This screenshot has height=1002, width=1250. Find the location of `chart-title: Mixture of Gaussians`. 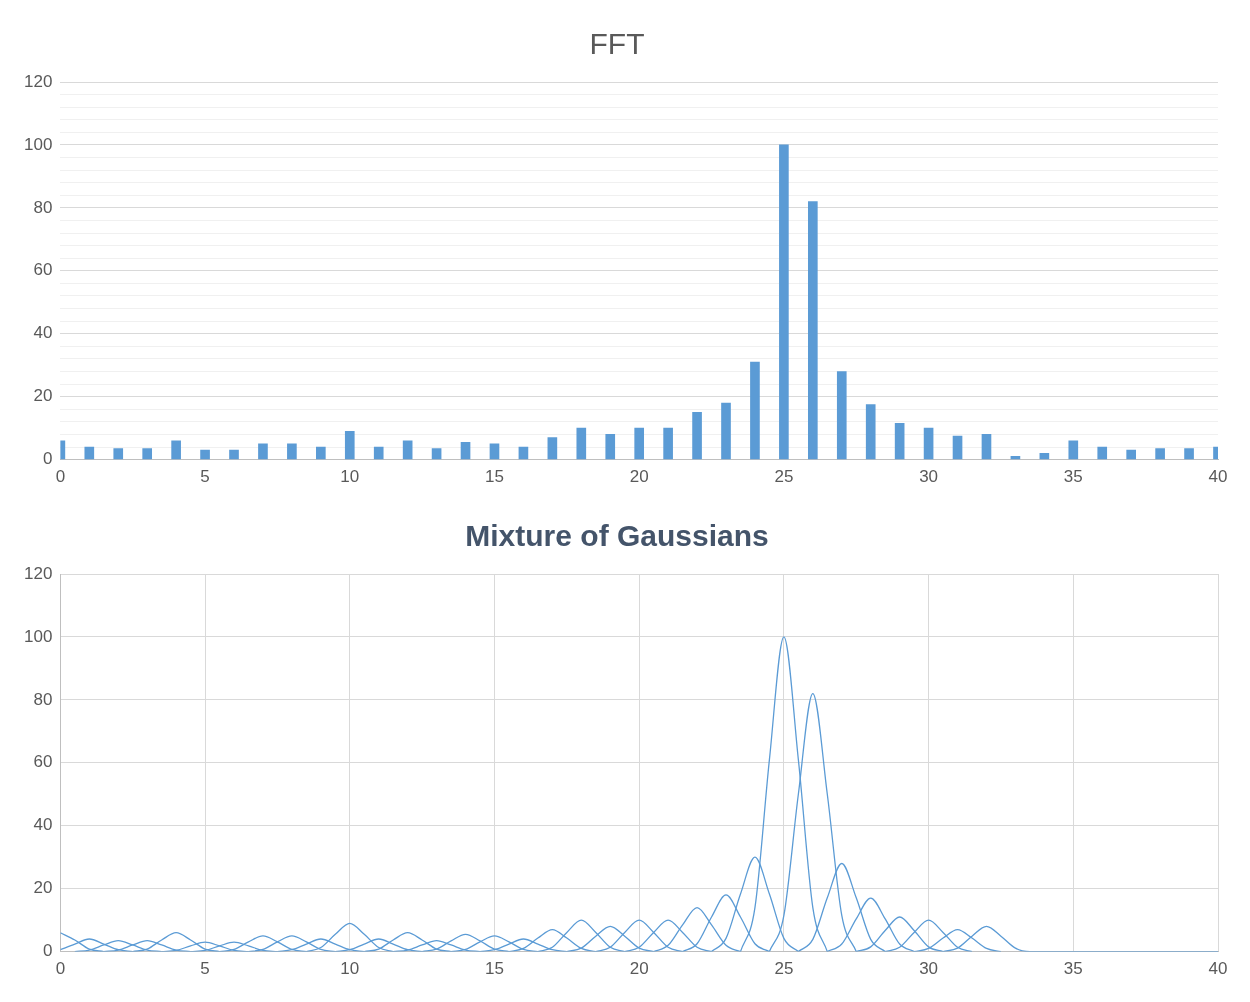

chart-title: Mixture of Gaussians is located at coordinates (617, 536).